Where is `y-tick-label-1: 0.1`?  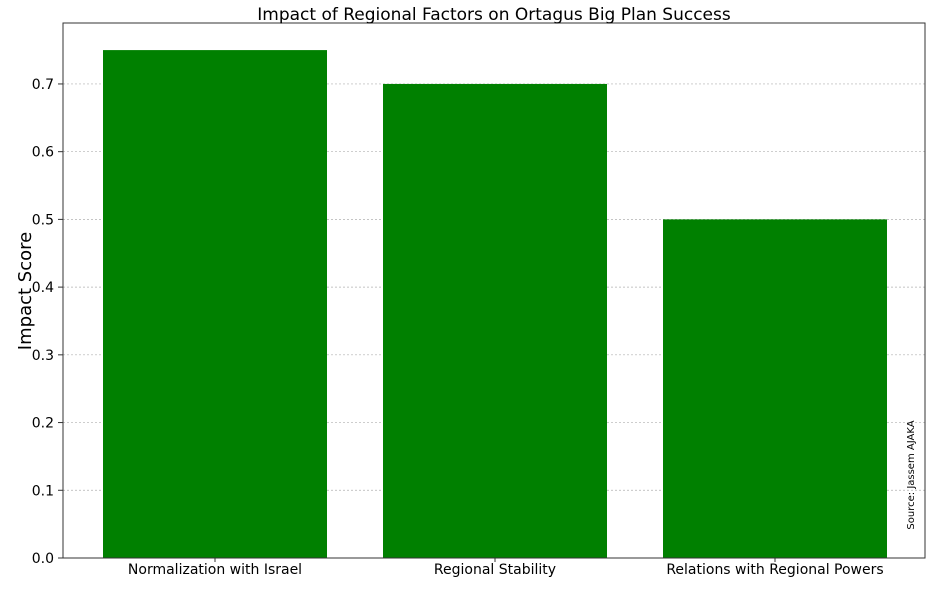 y-tick-label-1: 0.1 is located at coordinates (43, 491).